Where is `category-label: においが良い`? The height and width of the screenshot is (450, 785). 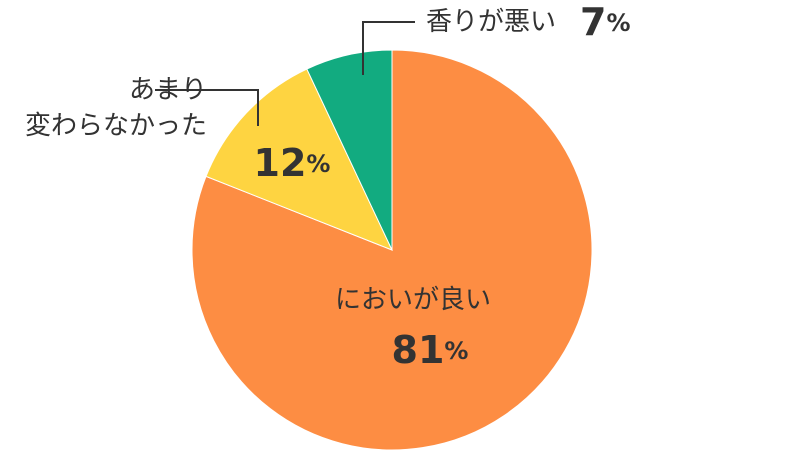 category-label: においが良い is located at coordinates (413, 300).